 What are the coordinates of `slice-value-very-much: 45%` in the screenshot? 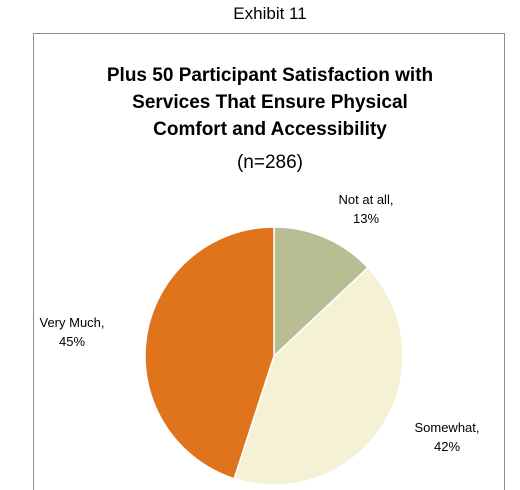 It's located at (72, 341).